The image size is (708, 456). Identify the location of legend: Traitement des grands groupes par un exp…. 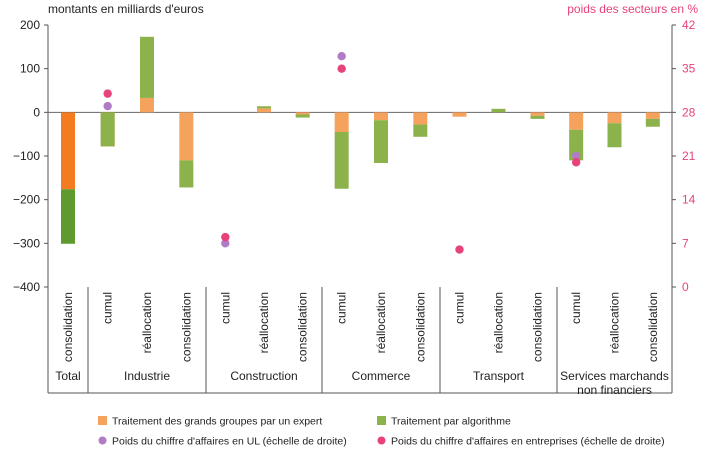
(381, 432).